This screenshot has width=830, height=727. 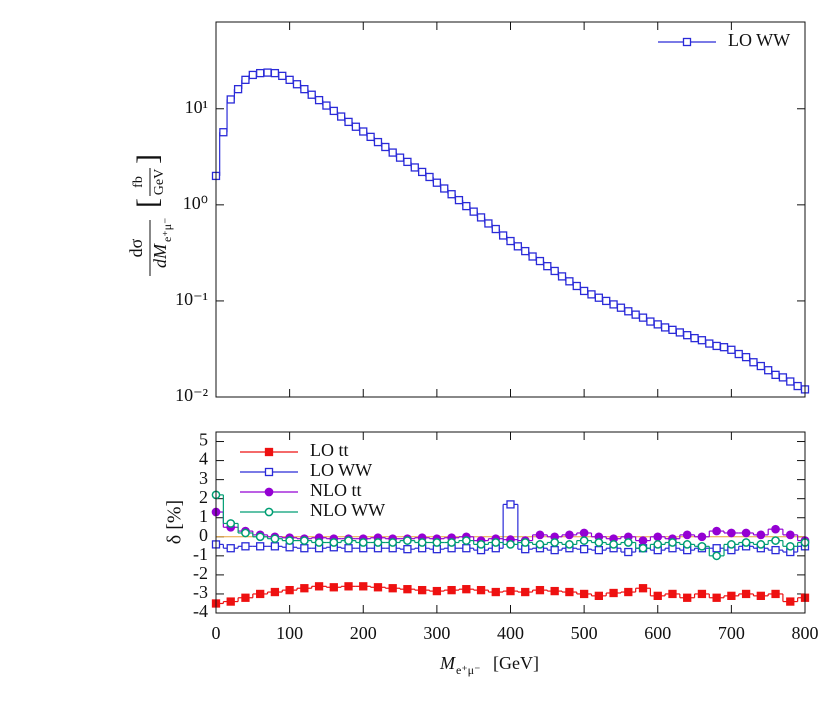 What do you see at coordinates (136, 247) in the screenshot?
I see `y-label-numerator: dσ` at bounding box center [136, 247].